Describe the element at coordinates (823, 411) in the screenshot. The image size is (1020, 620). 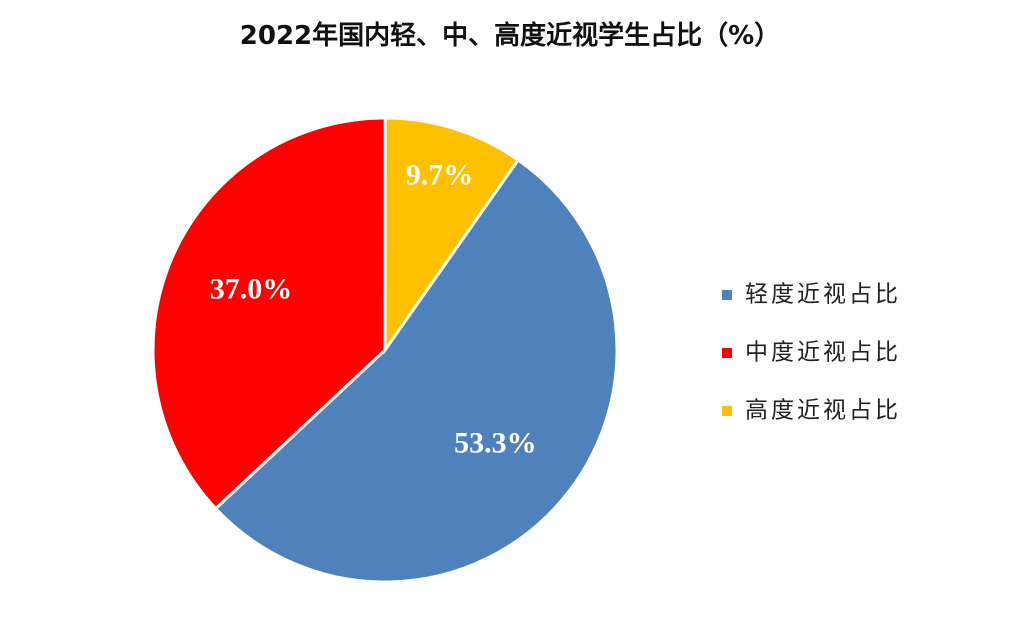
I see `legend-label: 高度近视占比` at that location.